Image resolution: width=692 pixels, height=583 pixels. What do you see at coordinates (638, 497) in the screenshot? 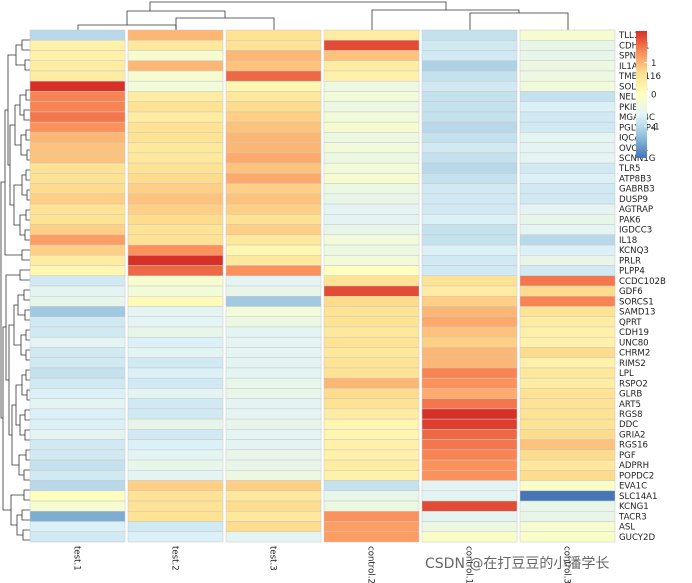
I see `row-label: SLC14A1` at bounding box center [638, 497].